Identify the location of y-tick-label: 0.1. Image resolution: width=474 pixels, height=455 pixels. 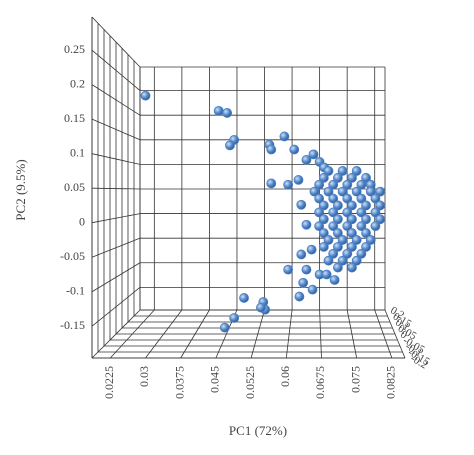
(77, 152).